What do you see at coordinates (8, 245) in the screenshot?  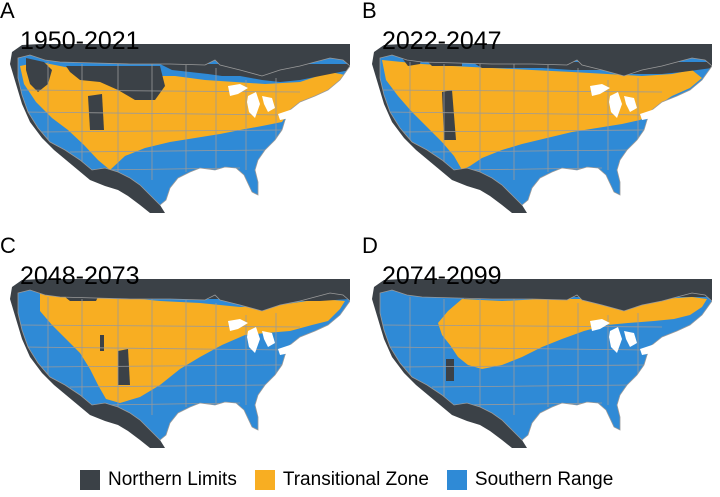 I see `panel-letter: C` at bounding box center [8, 245].